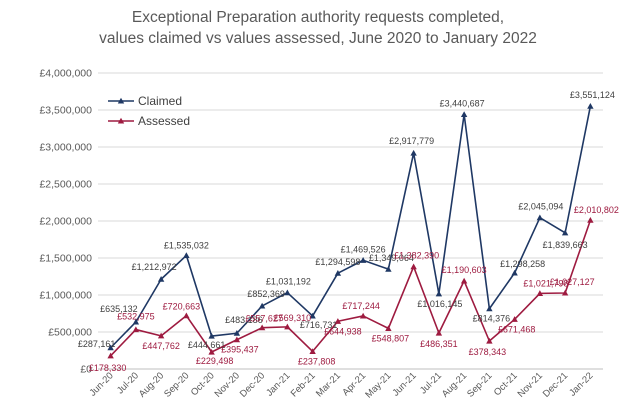  Describe the element at coordinates (545, 283) in the screenshot. I see `data-label-assessed: £1,021,798` at that location.